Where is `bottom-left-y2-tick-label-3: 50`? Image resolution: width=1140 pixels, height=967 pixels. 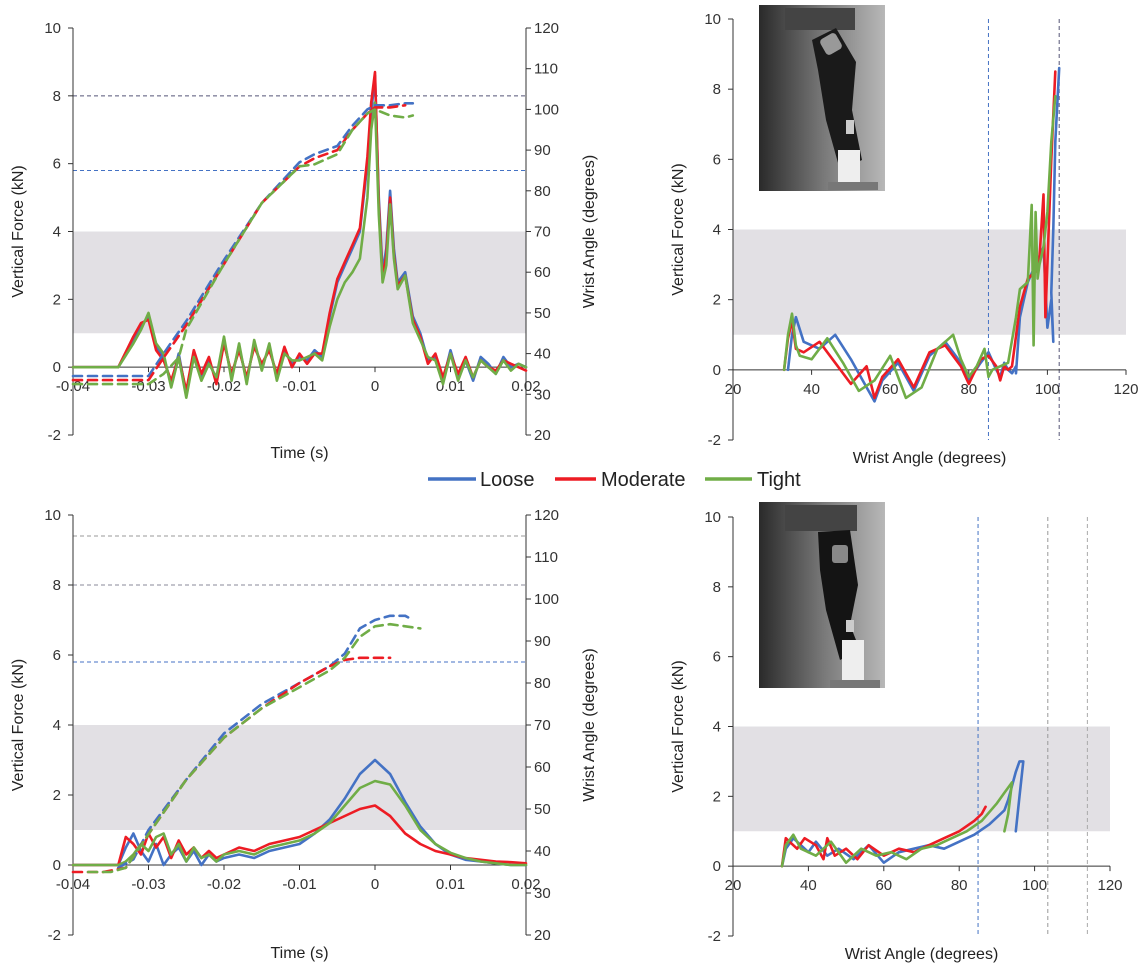 bottom-left-y2-tick-label-3: 50 is located at coordinates (542, 809).